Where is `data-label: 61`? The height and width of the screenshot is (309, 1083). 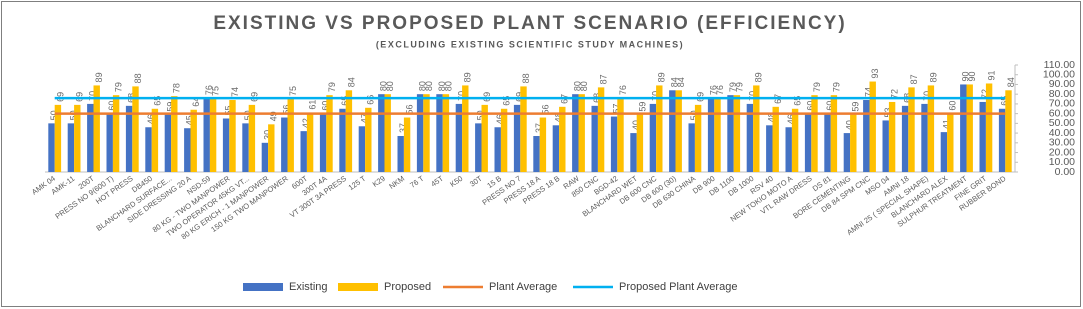 data-label: 61 is located at coordinates (312, 105).